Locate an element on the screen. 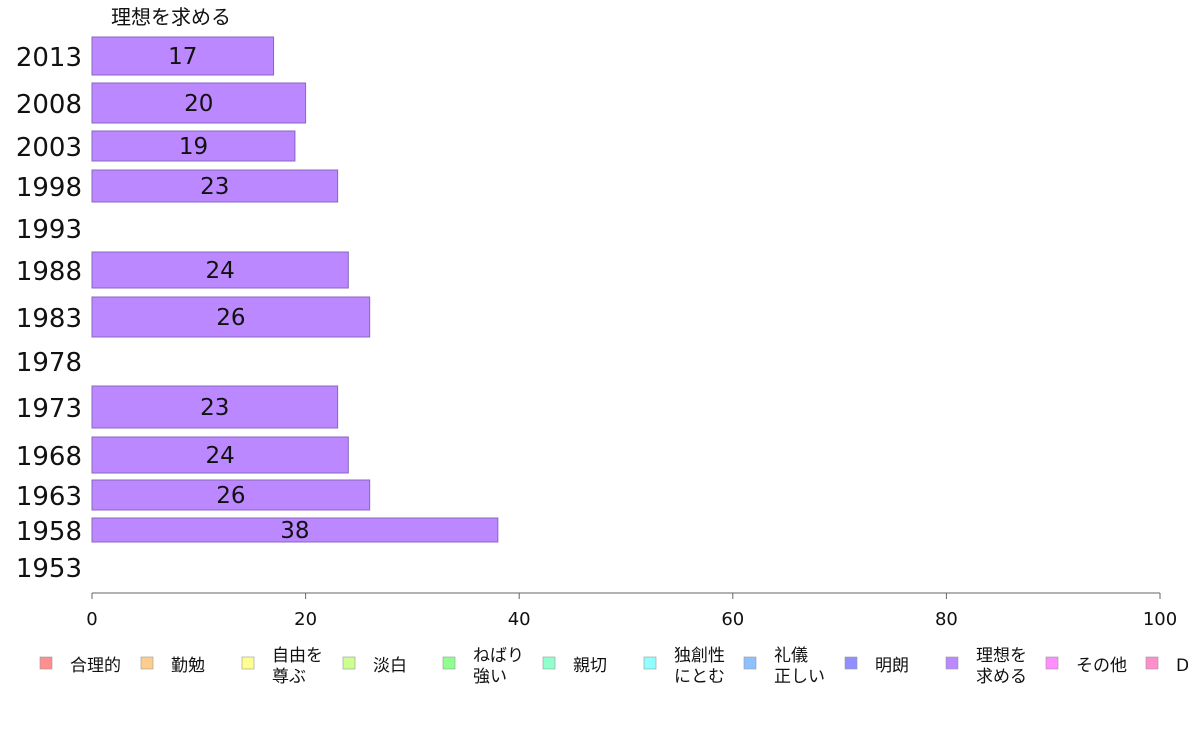 Image resolution: width=1188 pixels, height=736 pixels. legend-label: 親切 is located at coordinates (590, 666).